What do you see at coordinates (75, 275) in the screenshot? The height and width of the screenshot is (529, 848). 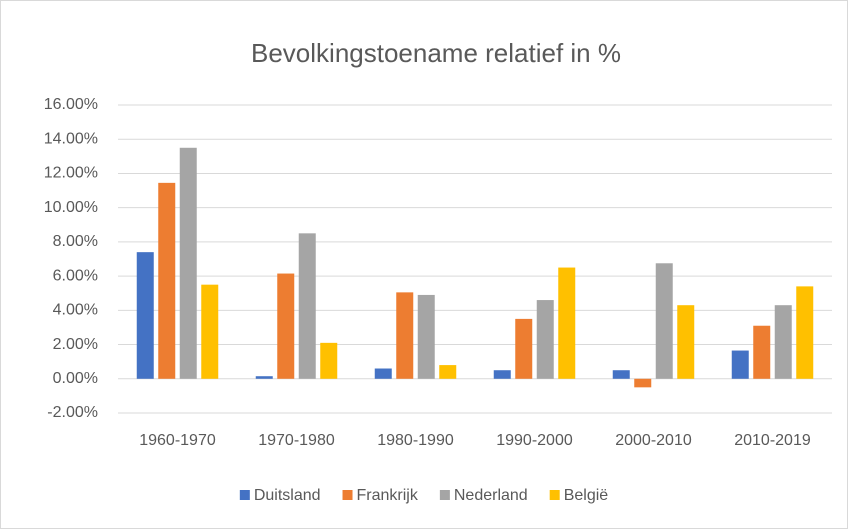 I see `y-tick-label: 6.00%` at bounding box center [75, 275].